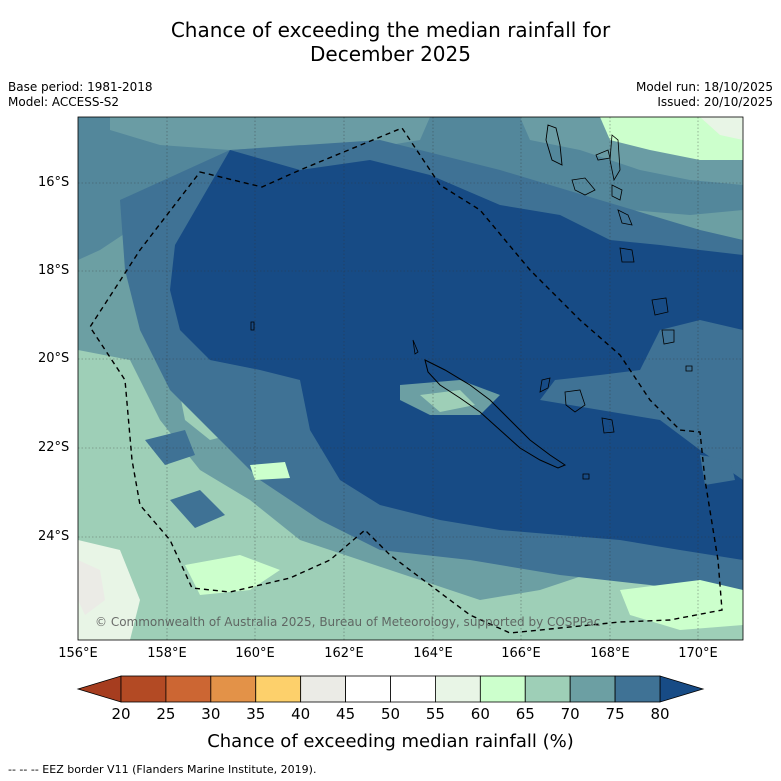 Image resolution: width=781 pixels, height=781 pixels. I want to click on lon-label-164e: 164°E, so click(433, 653).